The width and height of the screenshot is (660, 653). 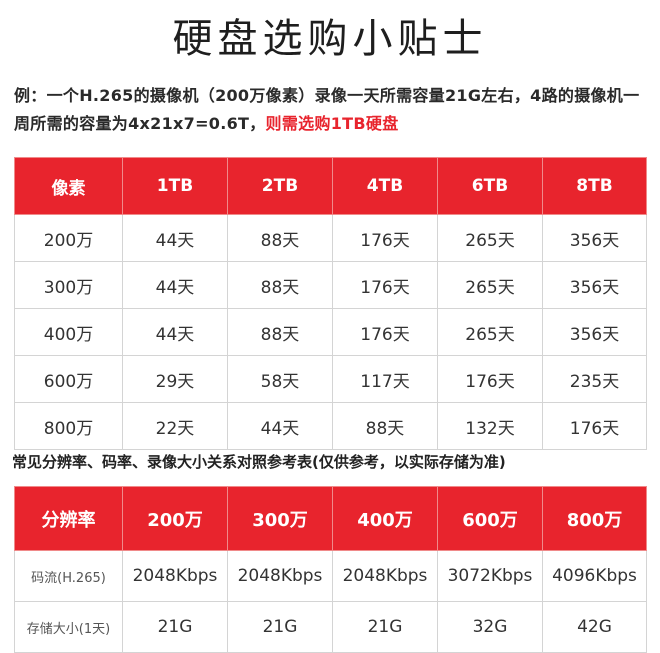 What do you see at coordinates (68, 186) in the screenshot?
I see `column-header: 像素` at bounding box center [68, 186].